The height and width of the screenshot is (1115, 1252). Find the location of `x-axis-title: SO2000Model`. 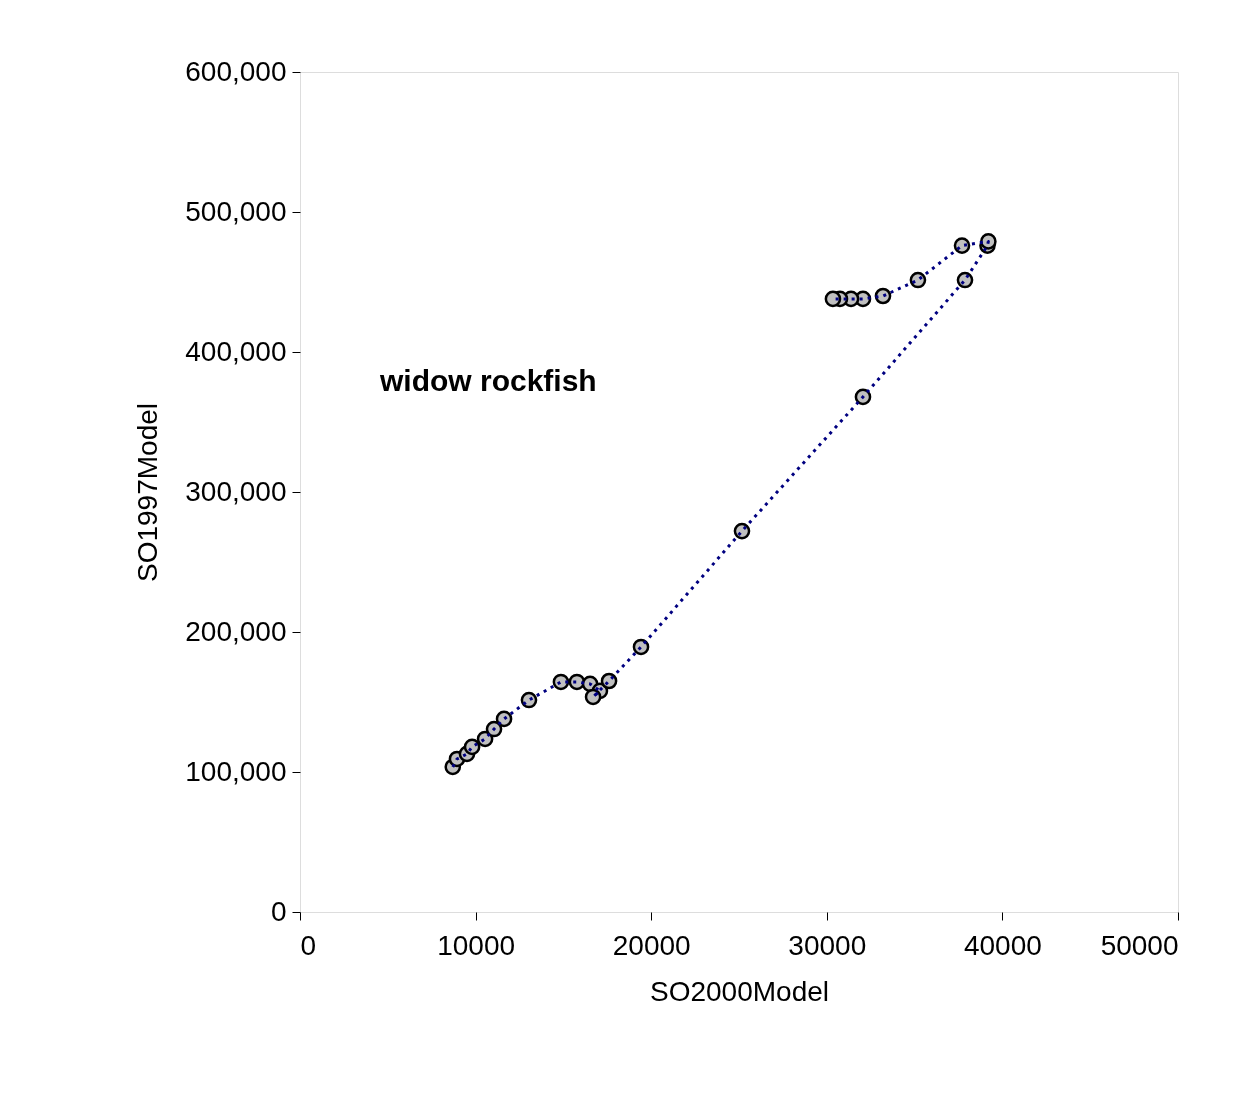

x-axis-title: SO2000Model is located at coordinates (739, 991).